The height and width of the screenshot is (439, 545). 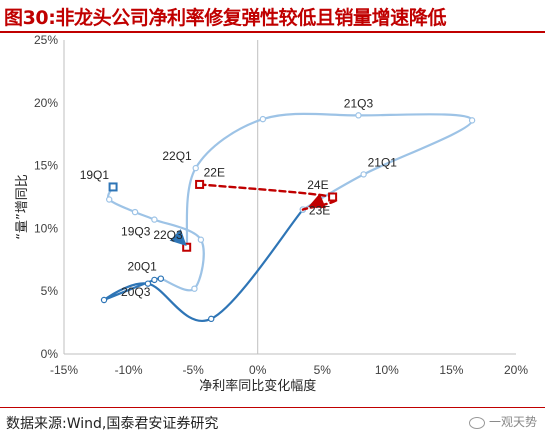 What do you see at coordinates (112, 424) in the screenshot?
I see `source-note: 数据来源:Wind,国泰君安证券研究` at bounding box center [112, 424].